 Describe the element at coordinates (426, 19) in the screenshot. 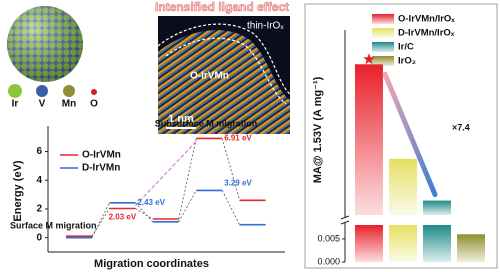

I see `legend-label: O-IrVMn/IrOₓ` at that location.